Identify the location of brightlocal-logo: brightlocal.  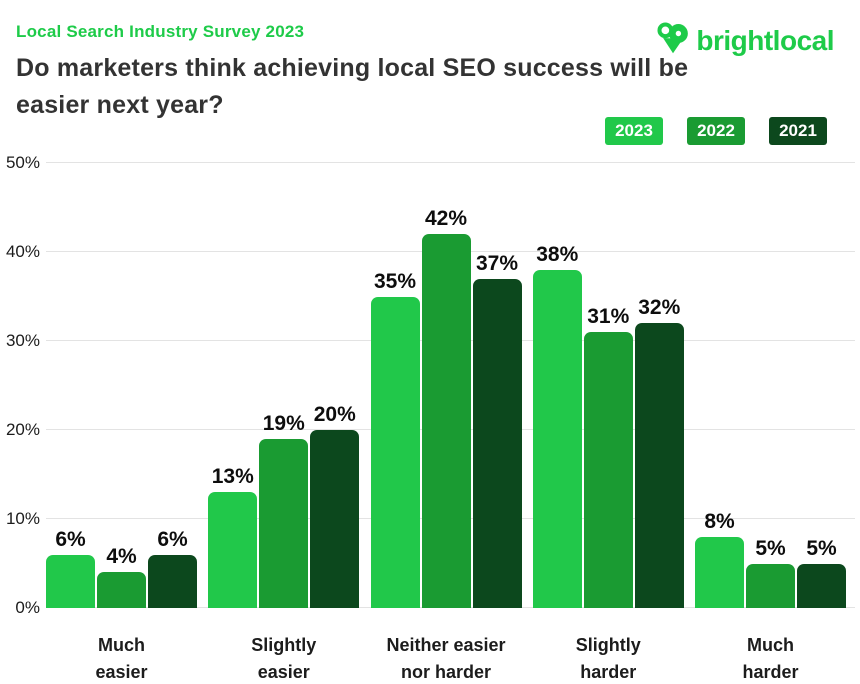
(744, 40).